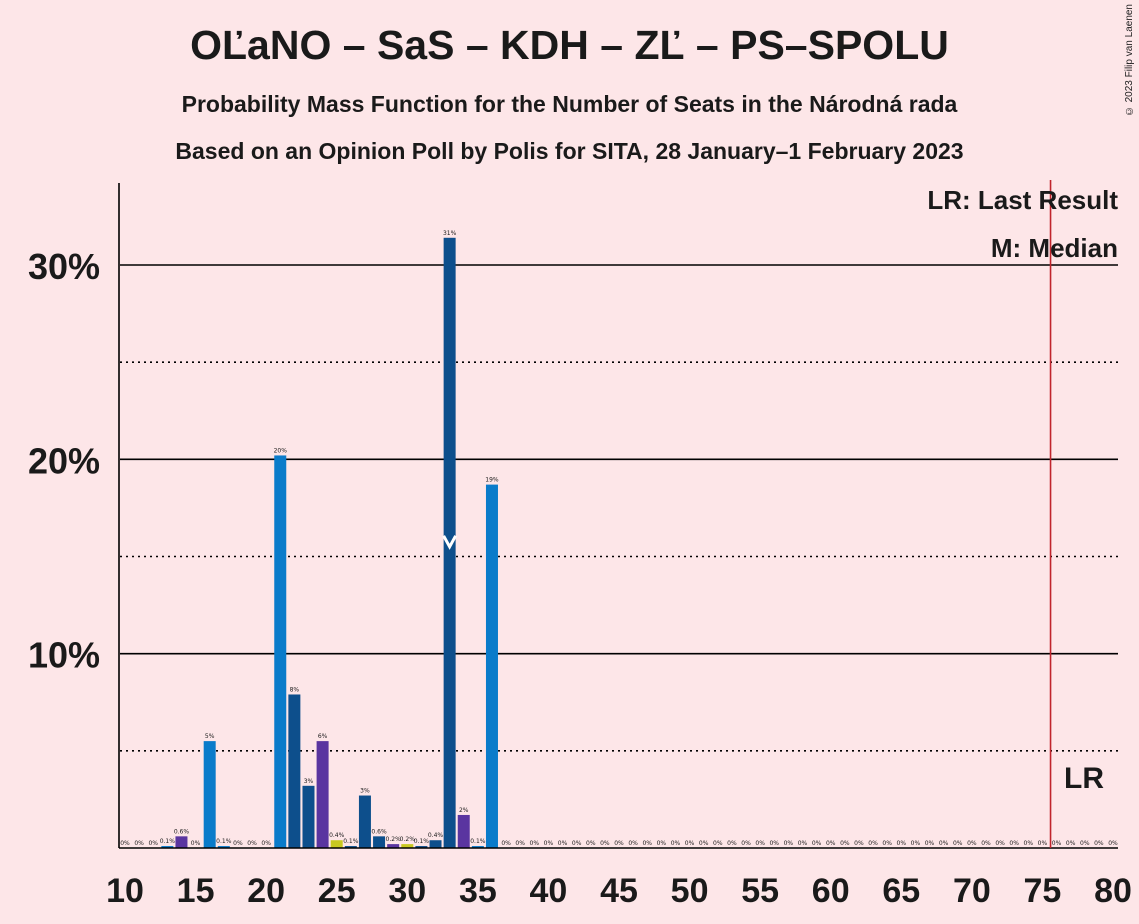 This screenshot has width=1139, height=924. Describe the element at coordinates (281, 450) in the screenshot. I see `bar-value-label: 20%` at that location.